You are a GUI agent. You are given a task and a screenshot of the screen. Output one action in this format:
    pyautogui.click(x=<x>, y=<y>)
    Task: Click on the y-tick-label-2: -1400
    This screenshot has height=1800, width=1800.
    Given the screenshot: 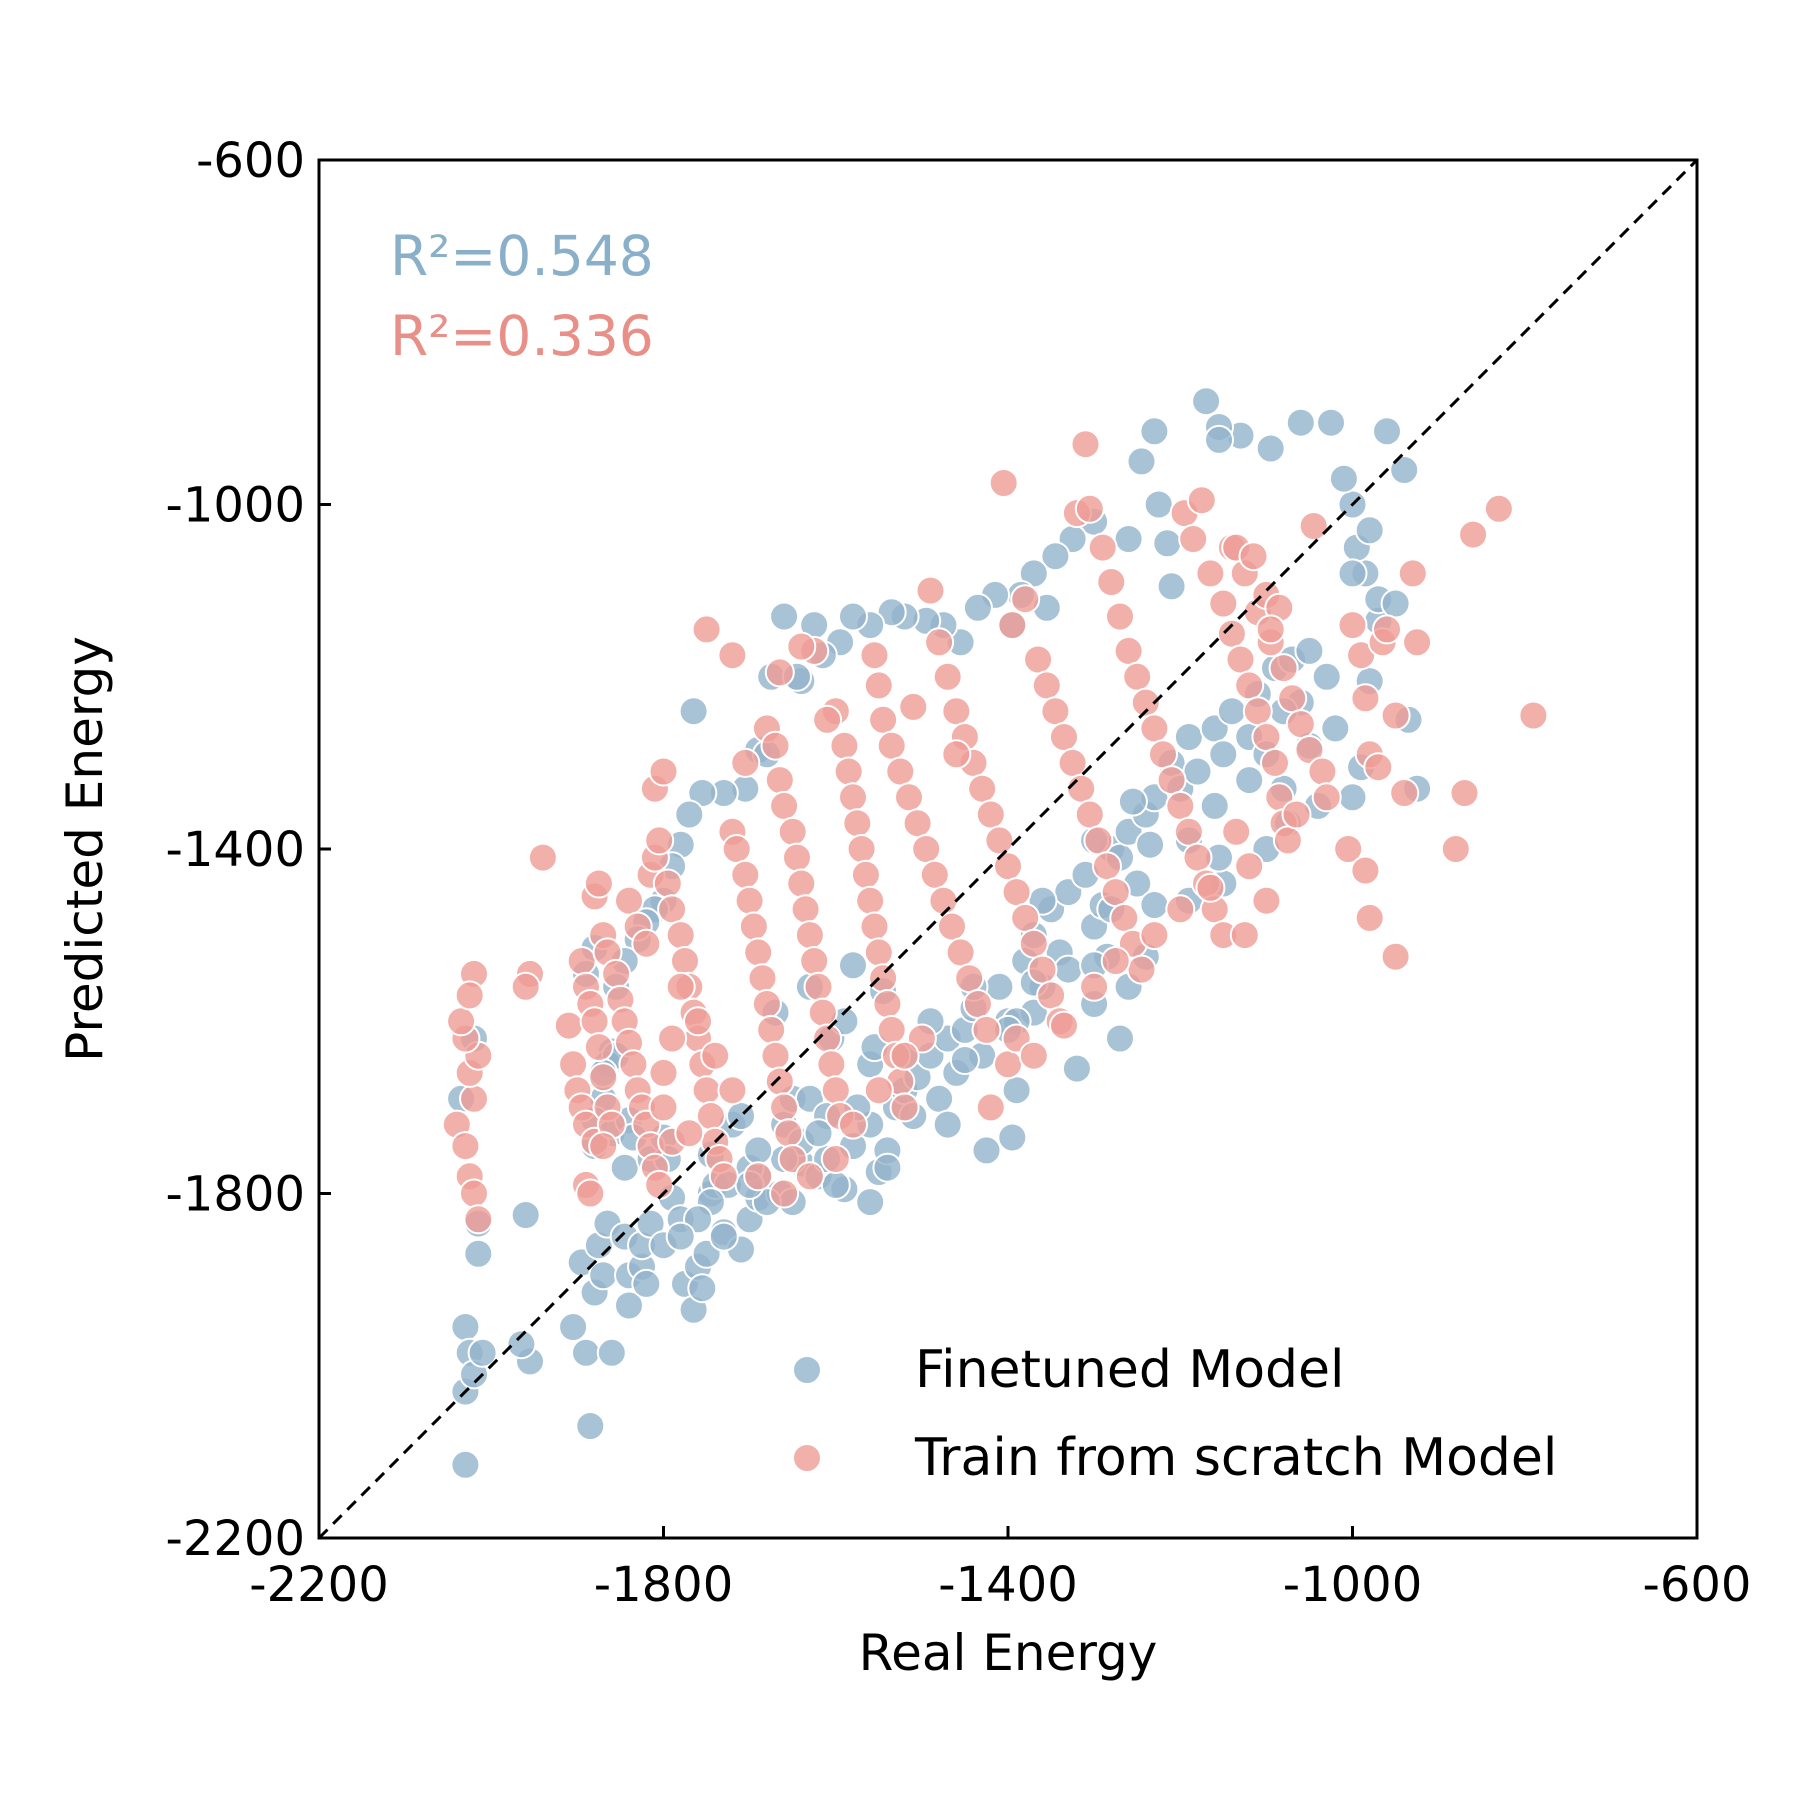 What is the action you would take?
    pyautogui.click(x=235, y=850)
    